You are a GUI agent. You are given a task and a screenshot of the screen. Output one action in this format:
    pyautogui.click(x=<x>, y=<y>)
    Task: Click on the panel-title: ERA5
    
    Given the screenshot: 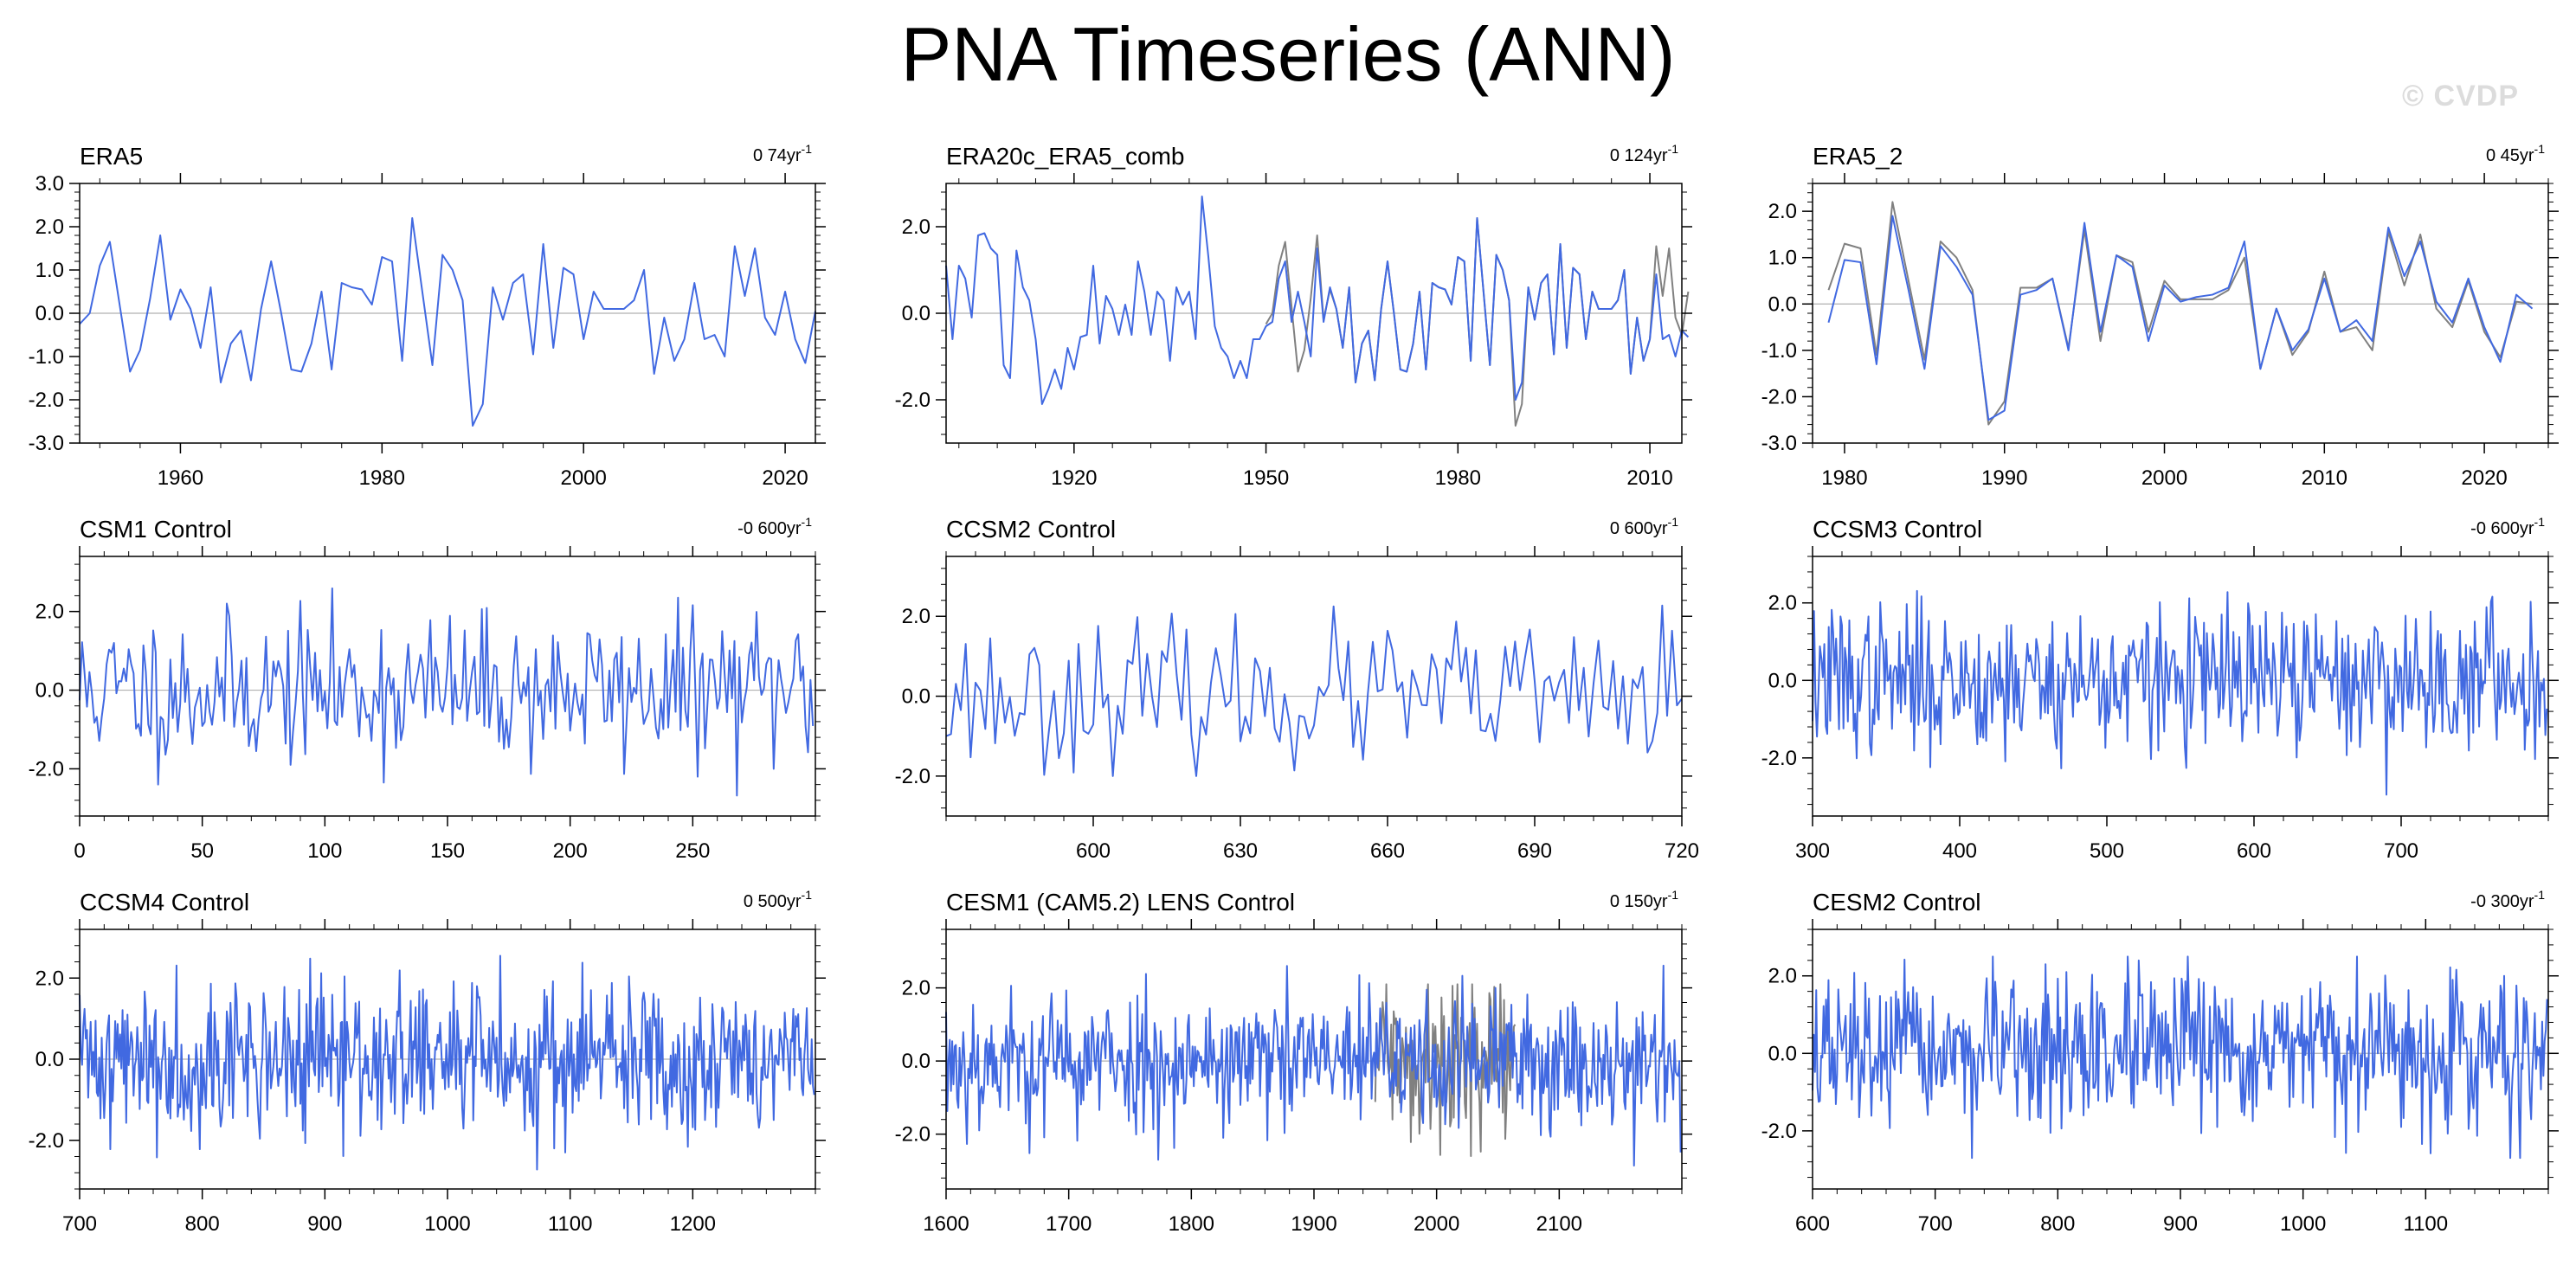 What is the action you would take?
    pyautogui.click(x=111, y=156)
    